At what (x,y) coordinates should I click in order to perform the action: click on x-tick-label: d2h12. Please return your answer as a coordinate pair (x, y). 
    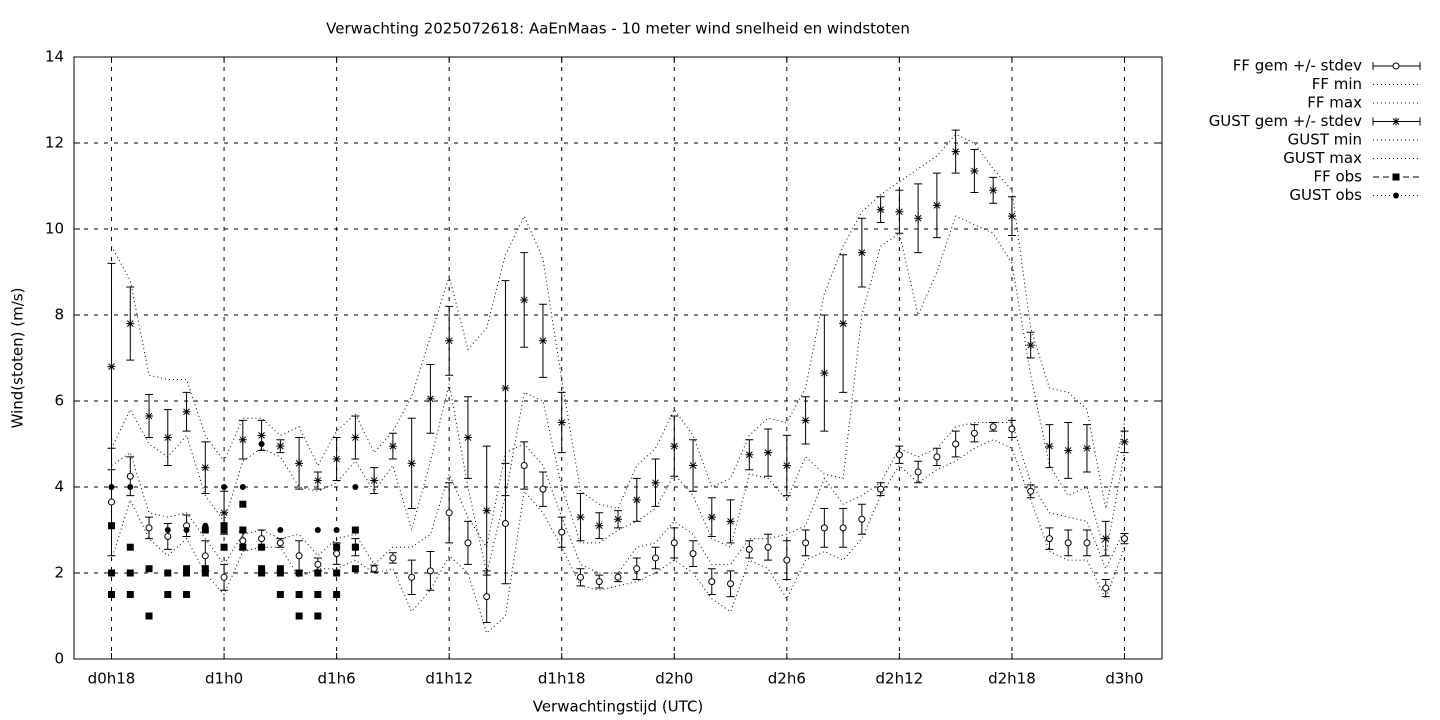
    Looking at the image, I should click on (900, 679).